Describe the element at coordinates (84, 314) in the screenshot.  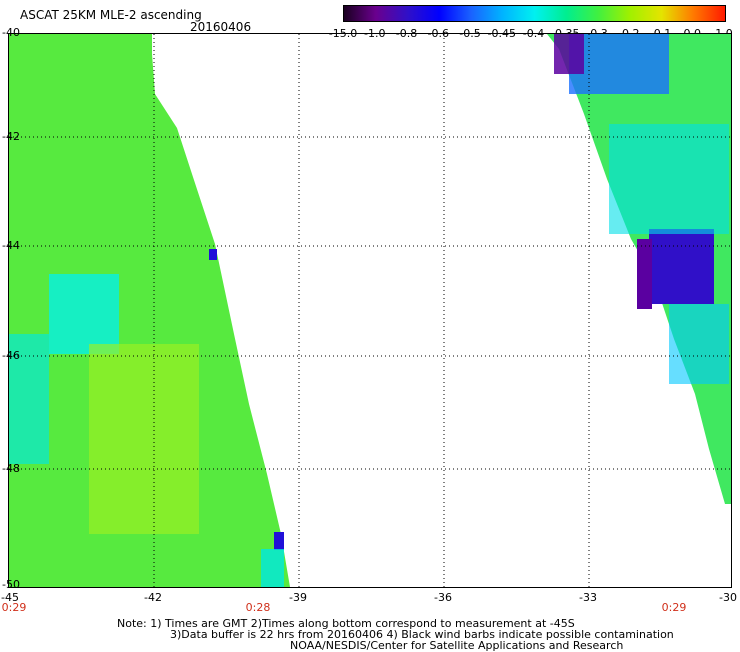
I see `left-cyan-patch` at that location.